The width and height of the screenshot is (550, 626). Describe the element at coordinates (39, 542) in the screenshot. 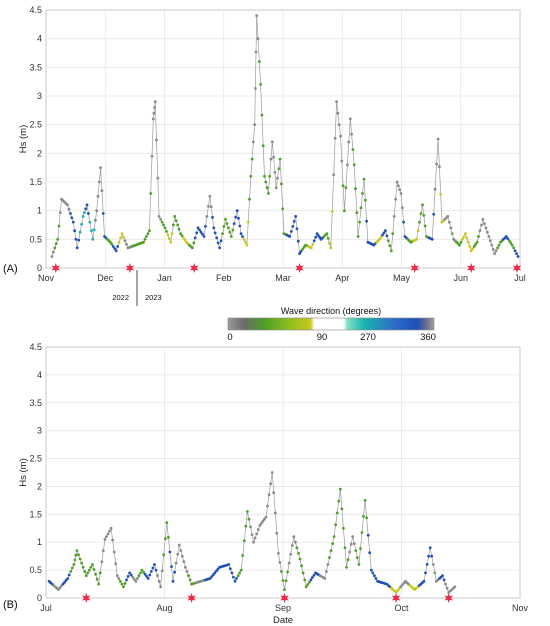

I see `y-tick-label: 1` at that location.